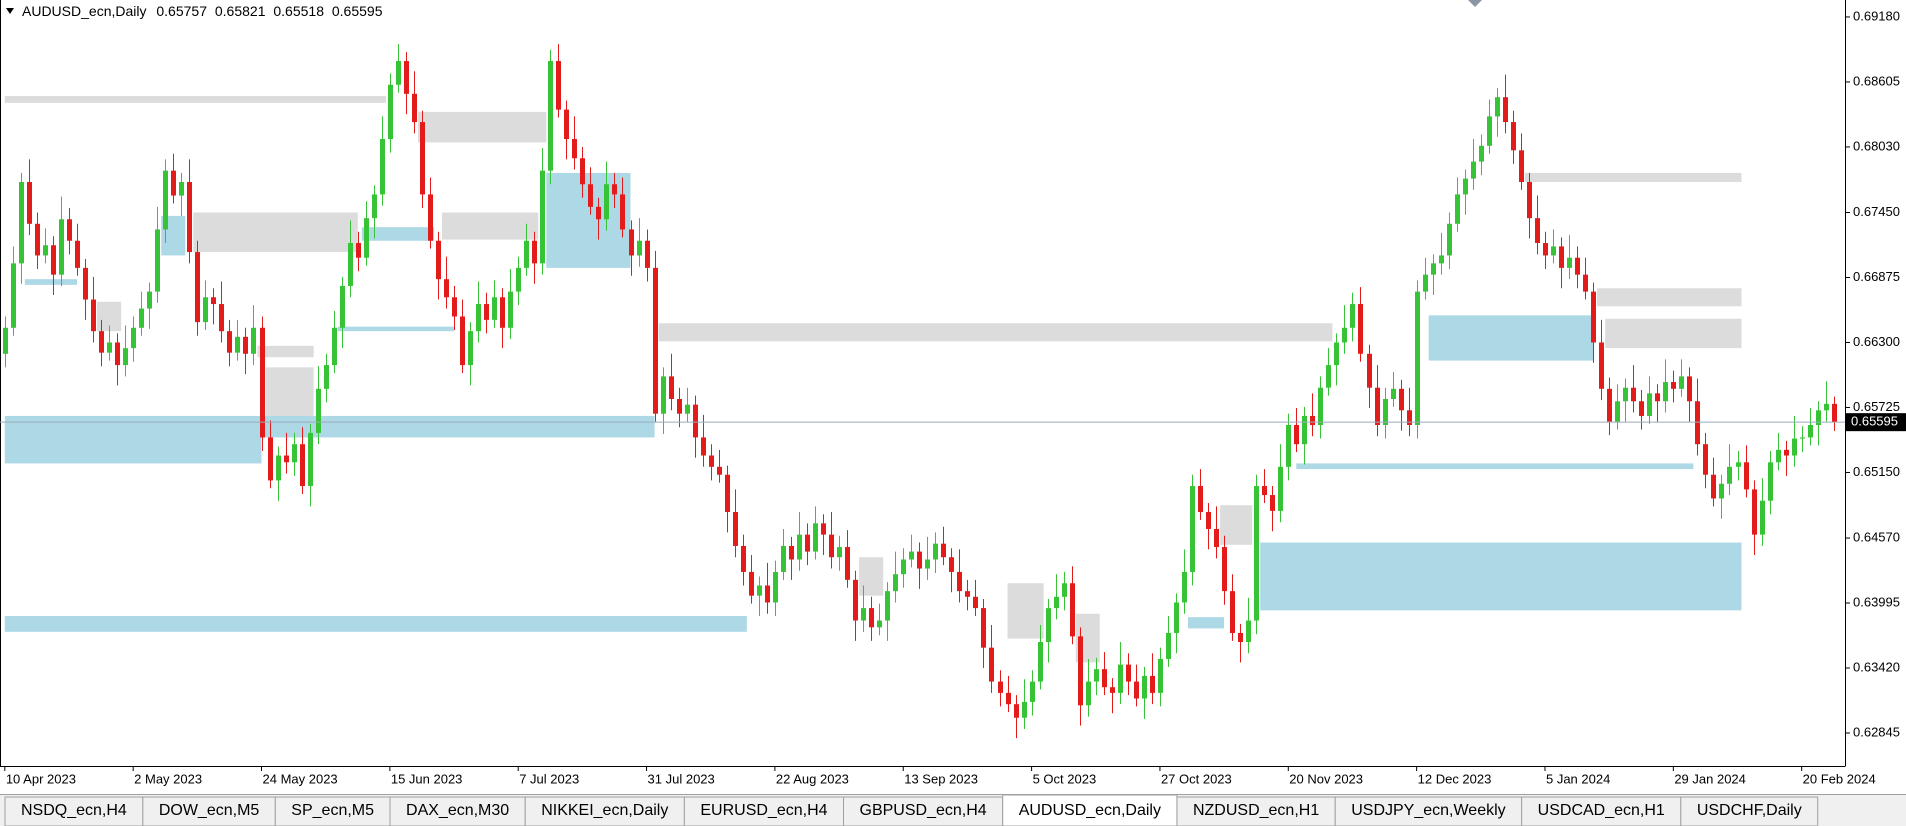  Describe the element at coordinates (1196, 778) in the screenshot. I see `x-tick-label: 27 Oct 2023` at that location.